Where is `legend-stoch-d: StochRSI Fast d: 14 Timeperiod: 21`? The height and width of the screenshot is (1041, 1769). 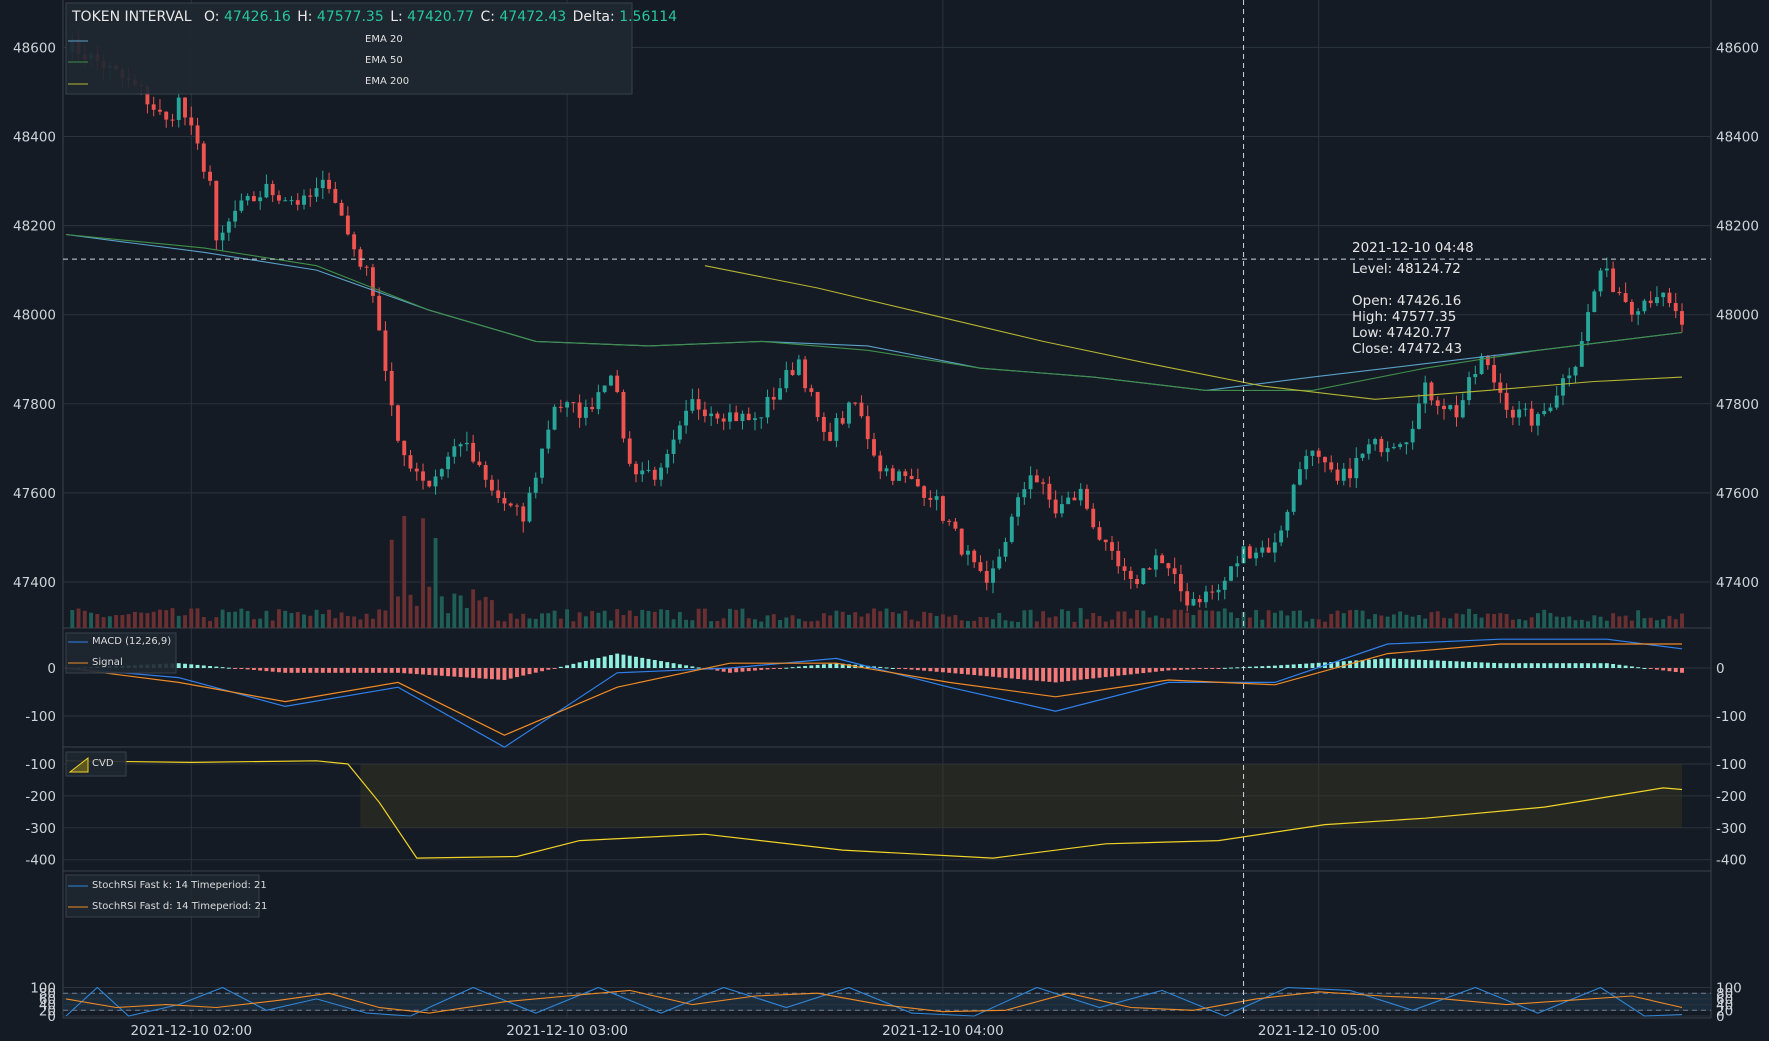
legend-stoch-d: StochRSI Fast d: 14 Timeperiod: 21 is located at coordinates (180, 906).